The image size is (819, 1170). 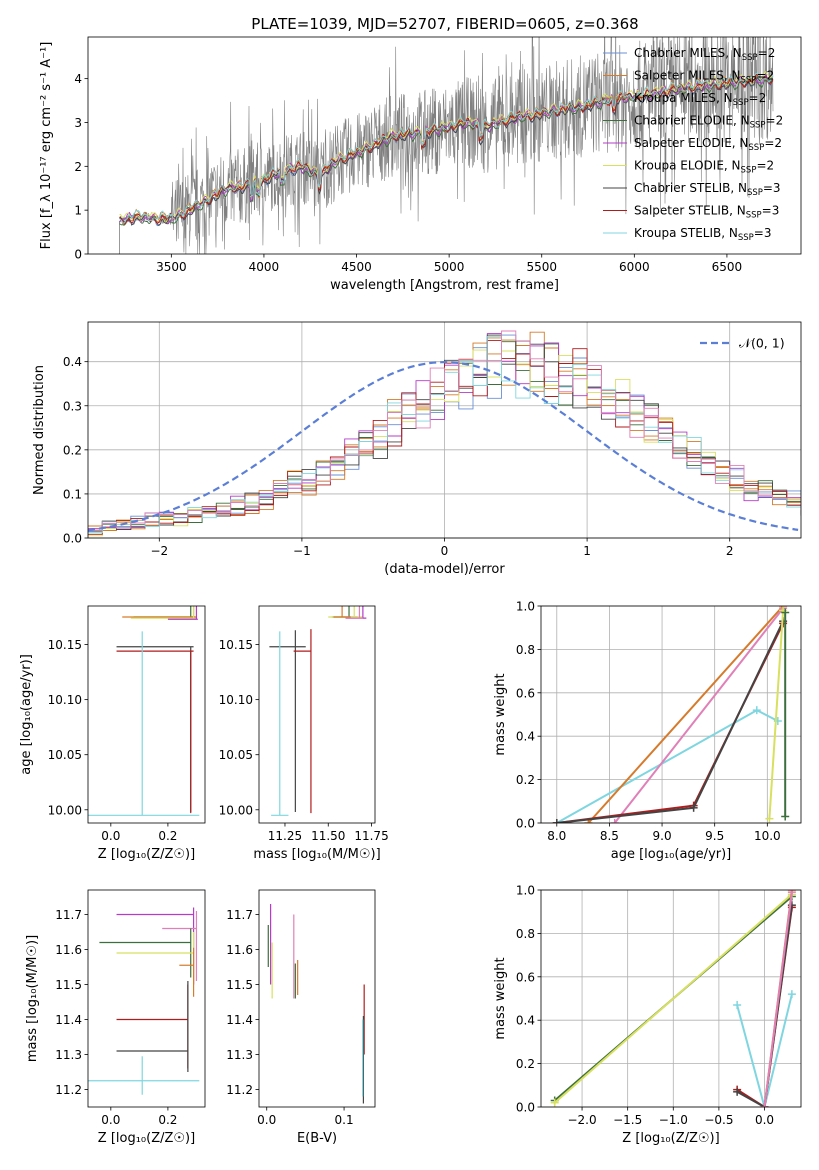 What do you see at coordinates (72, 494) in the screenshot?
I see `y-tick-label: 0.1` at bounding box center [72, 494].